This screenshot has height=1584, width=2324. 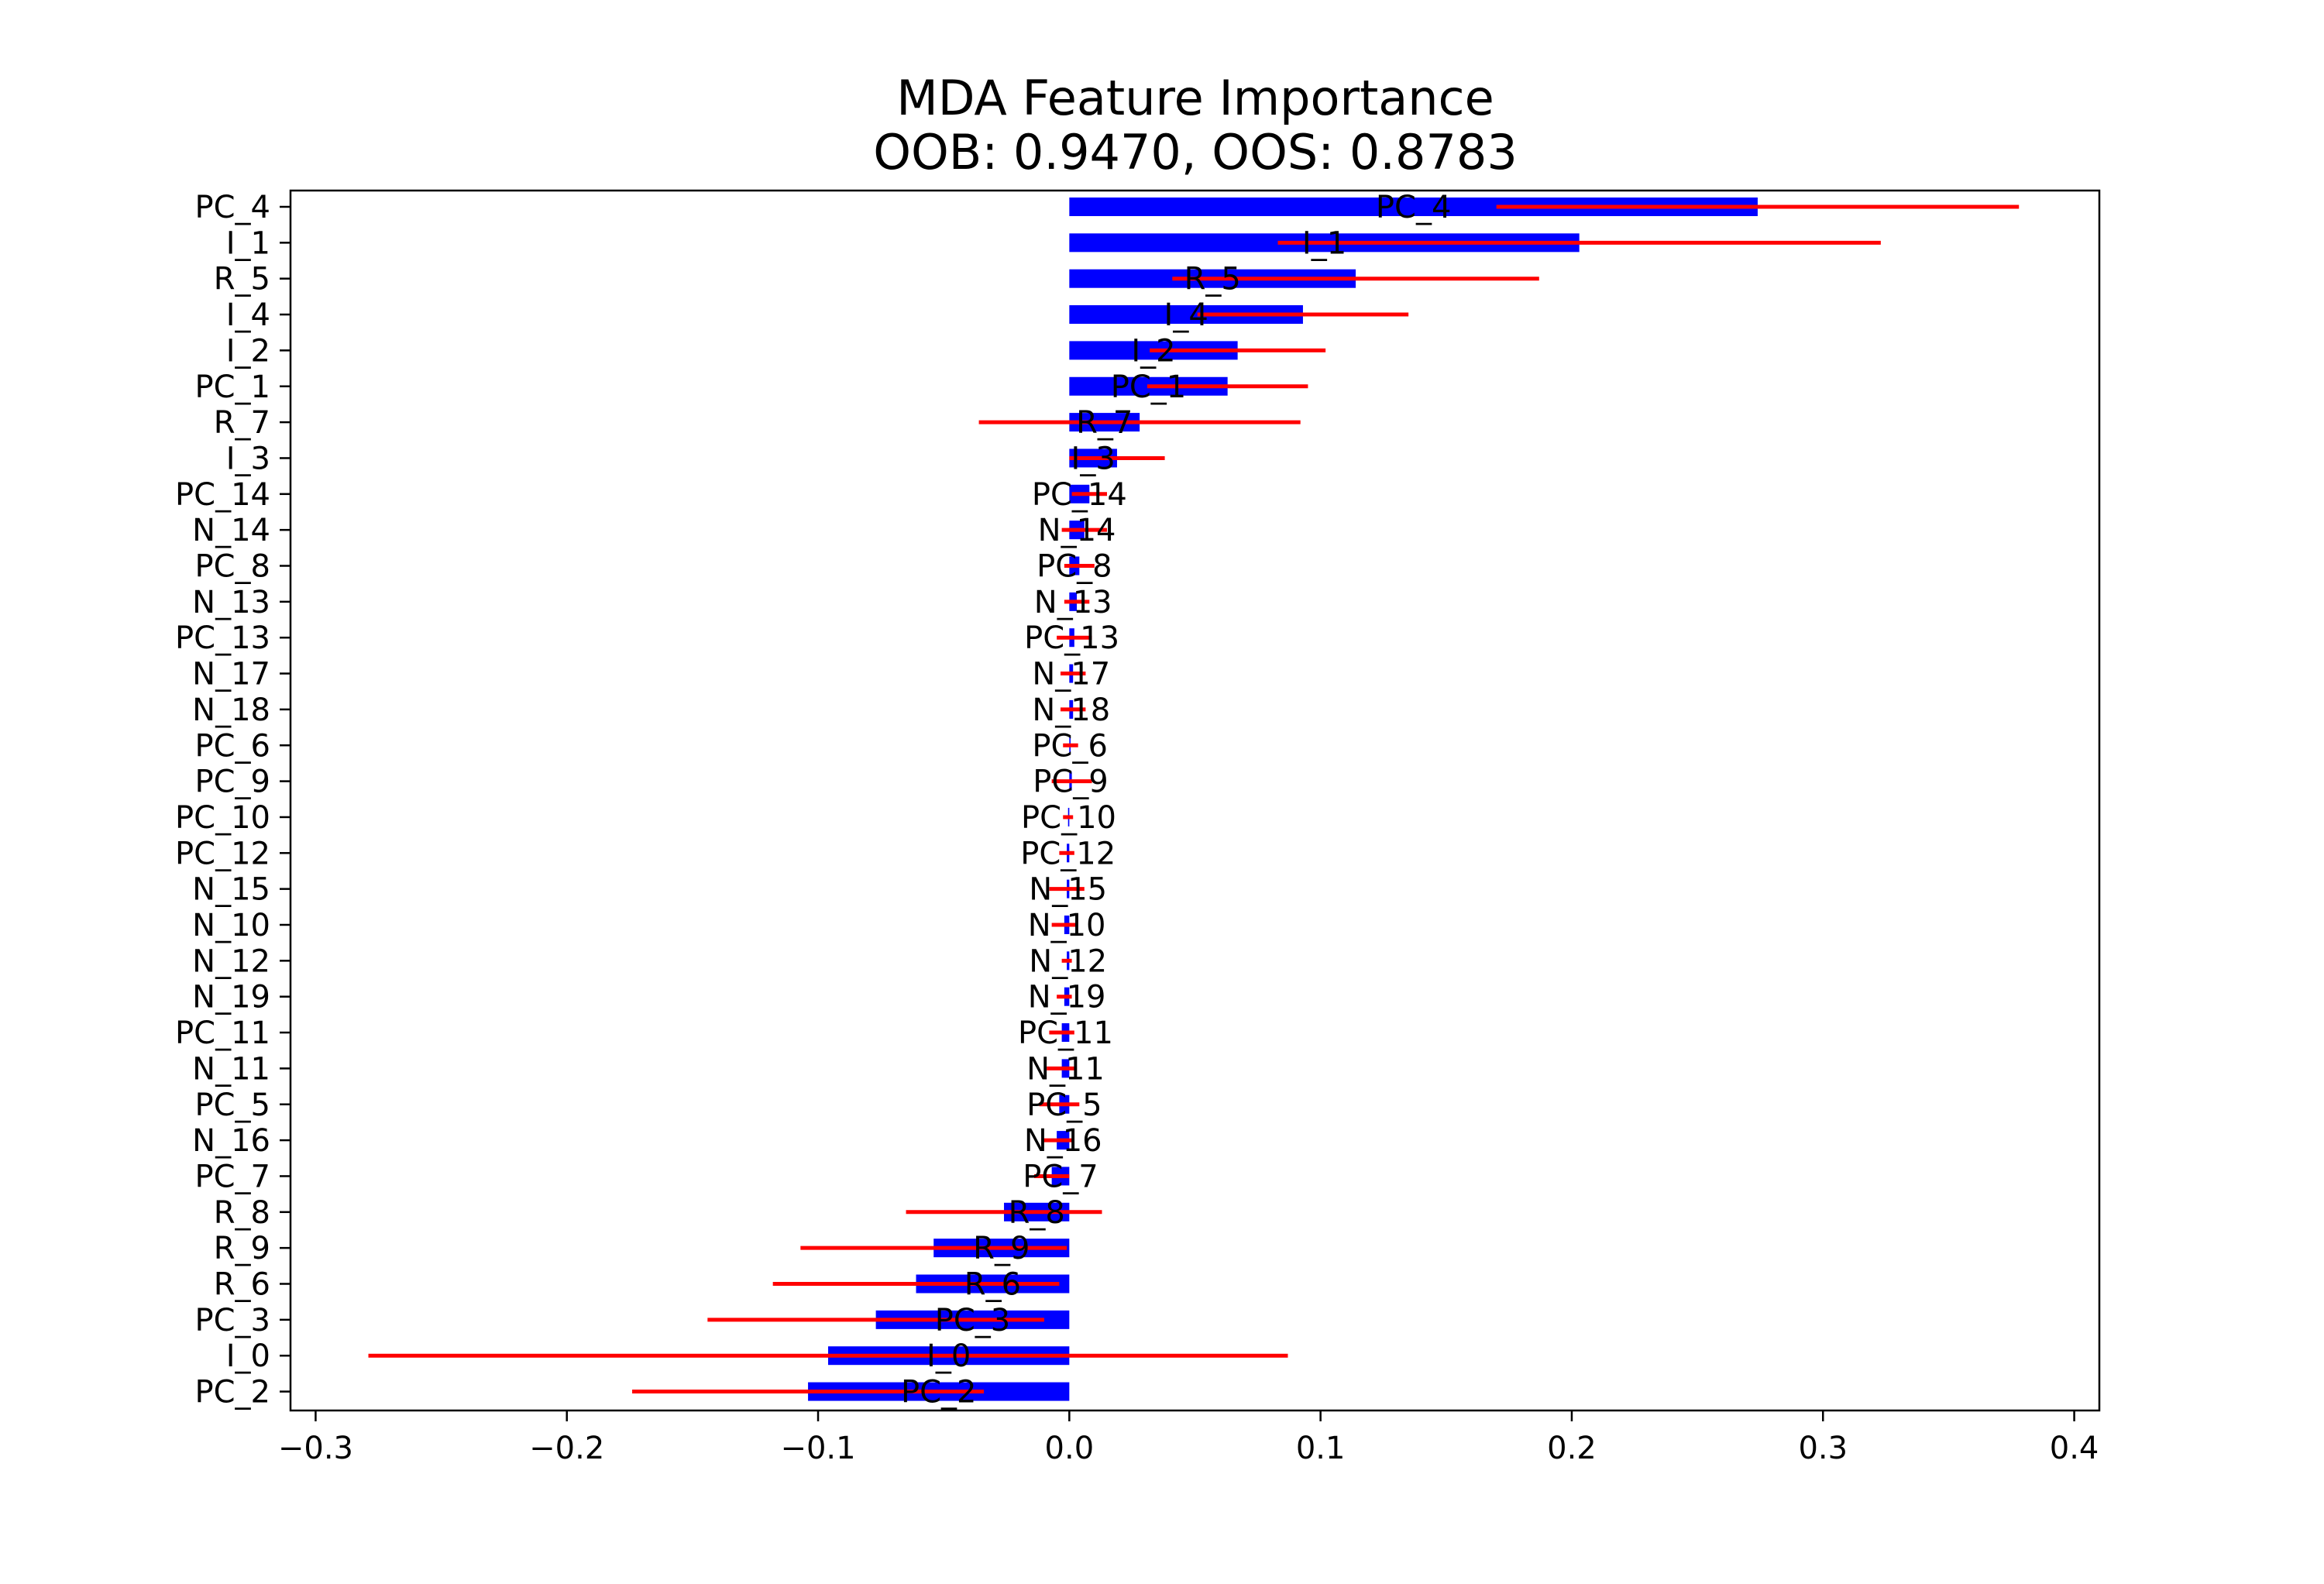 What do you see at coordinates (1572, 1448) in the screenshot?
I see `x-tick-label: 0.2` at bounding box center [1572, 1448].